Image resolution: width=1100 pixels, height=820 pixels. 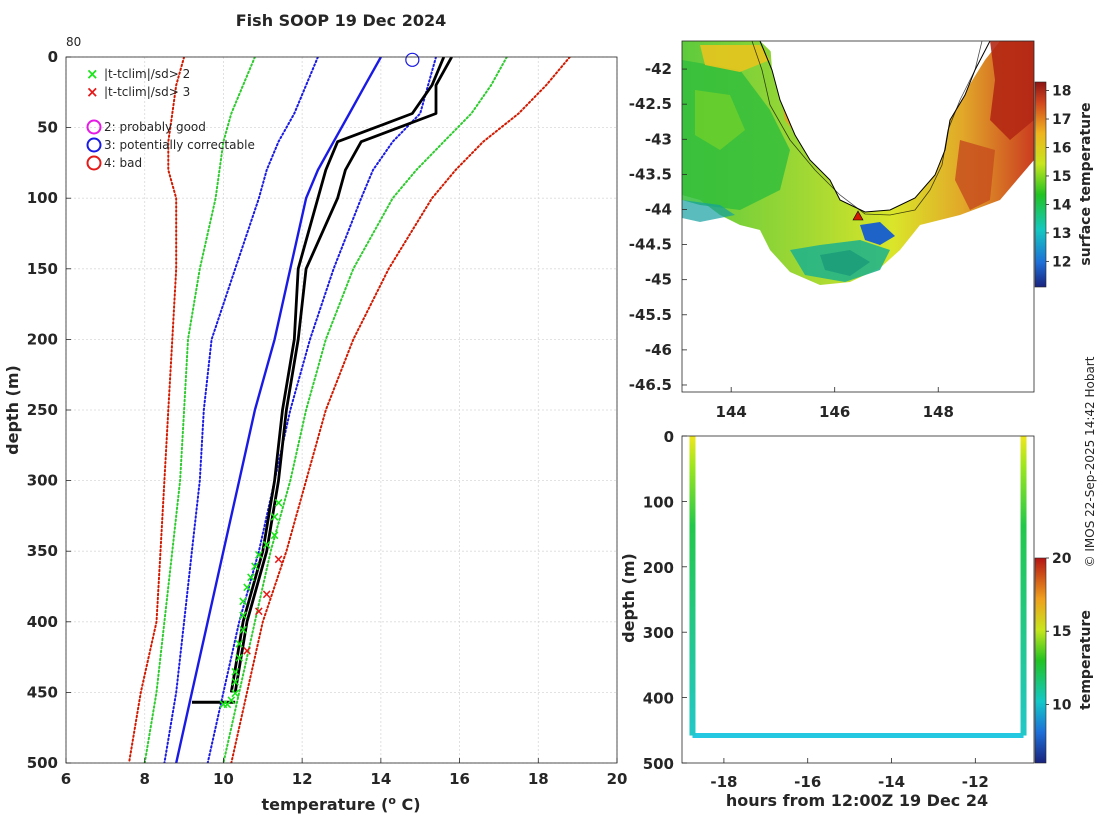 What do you see at coordinates (47, 128) in the screenshot?
I see `y-tick-label: 50` at bounding box center [47, 128].